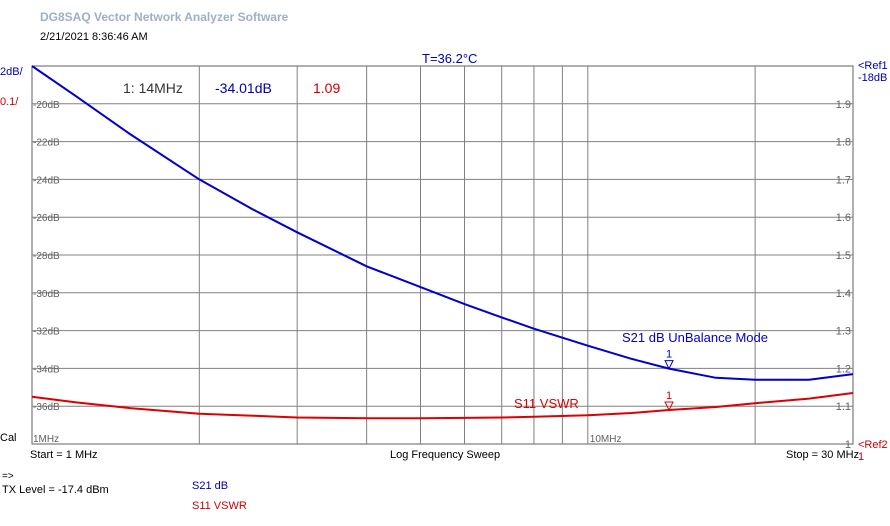 The image size is (890, 526). I want to click on ref2-line1: <Ref2, so click(873, 445).